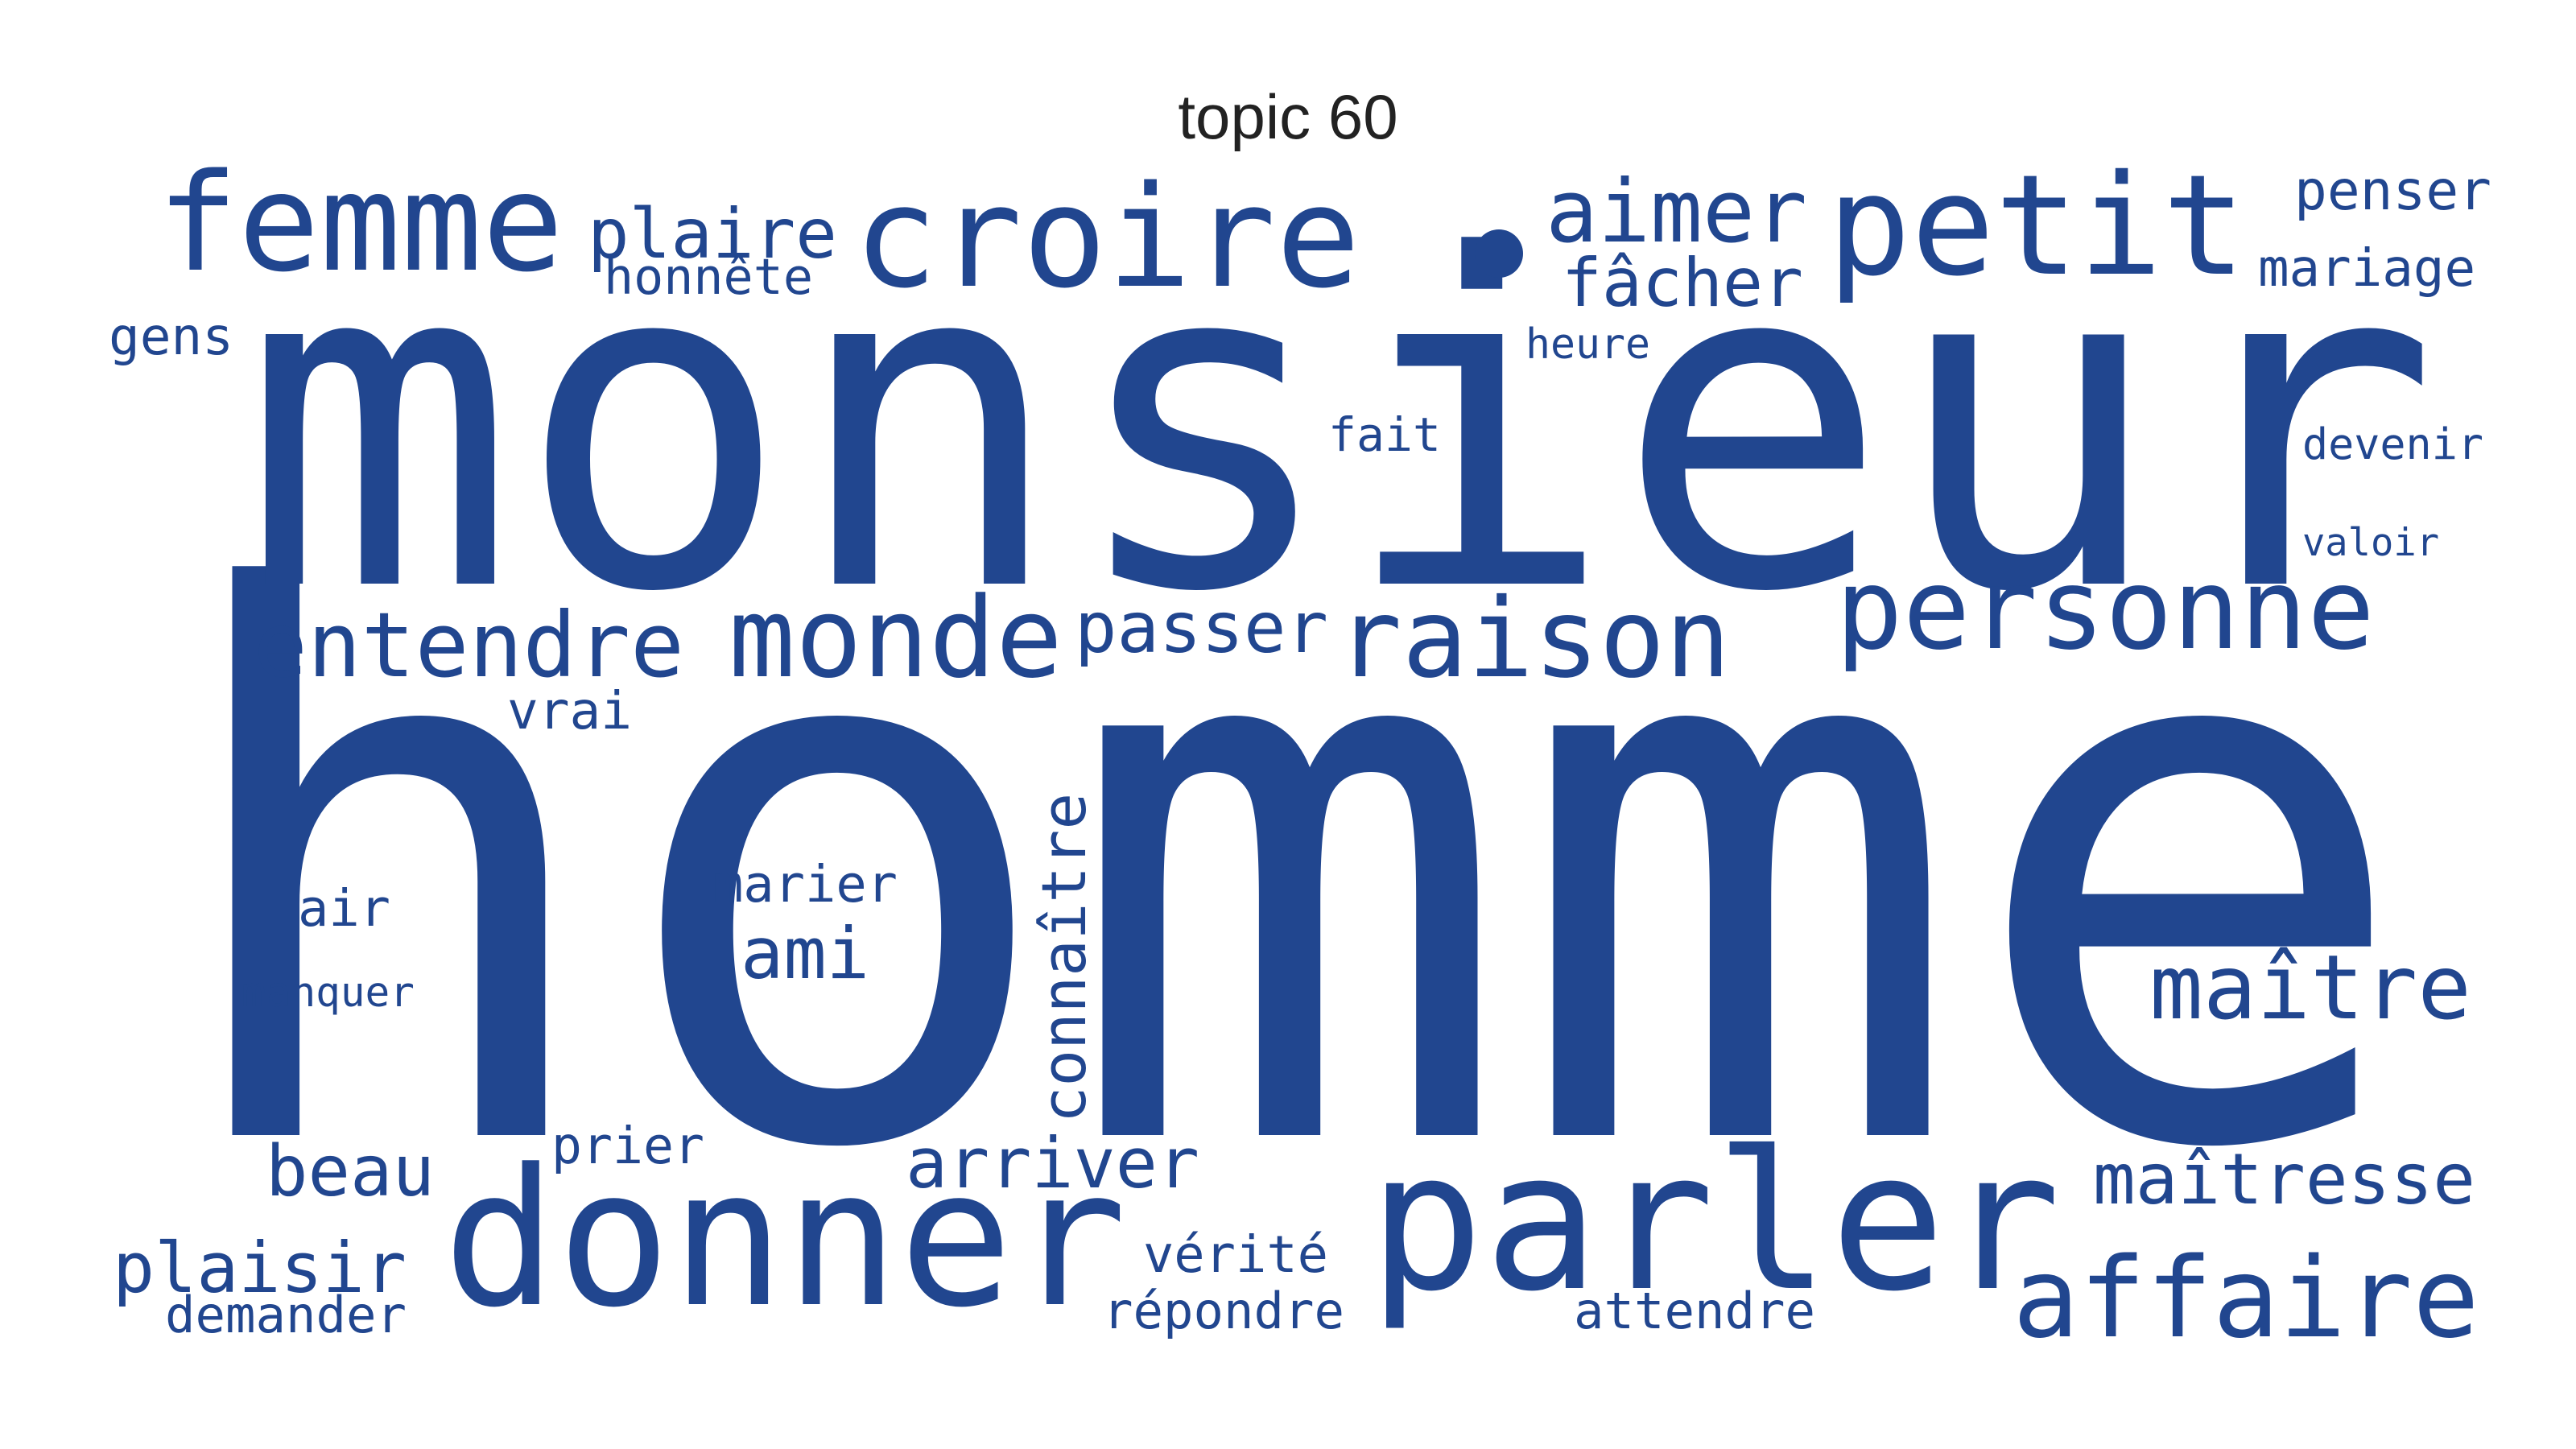  Describe the element at coordinates (2310, 988) in the screenshot. I see `word-maître: maître` at that location.